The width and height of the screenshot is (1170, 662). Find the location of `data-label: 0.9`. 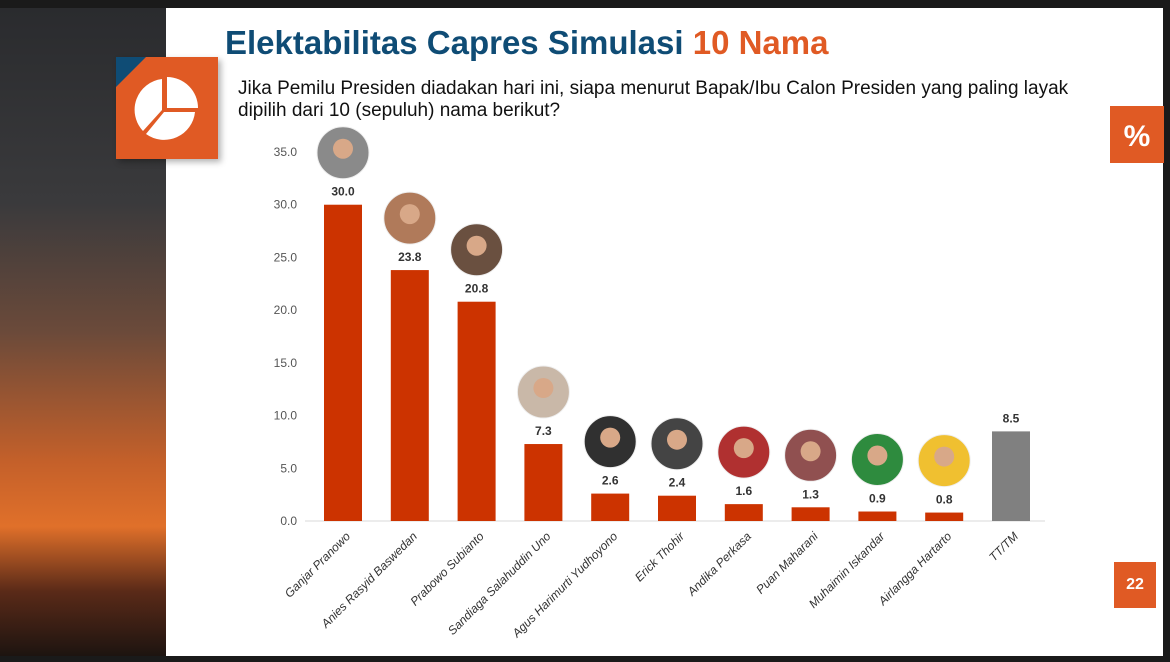

data-label: 0.9 is located at coordinates (877, 499).